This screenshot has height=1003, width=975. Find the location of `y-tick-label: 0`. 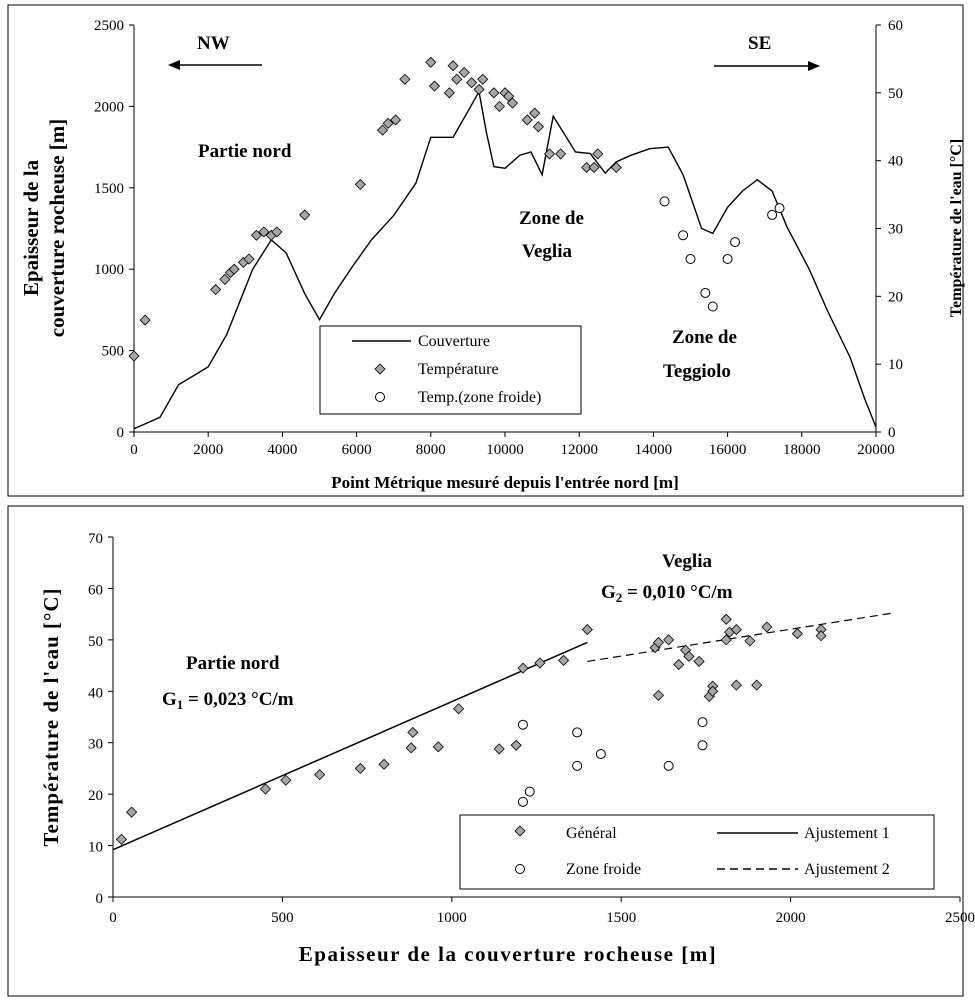

y-tick-label: 0 is located at coordinates (100, 899).